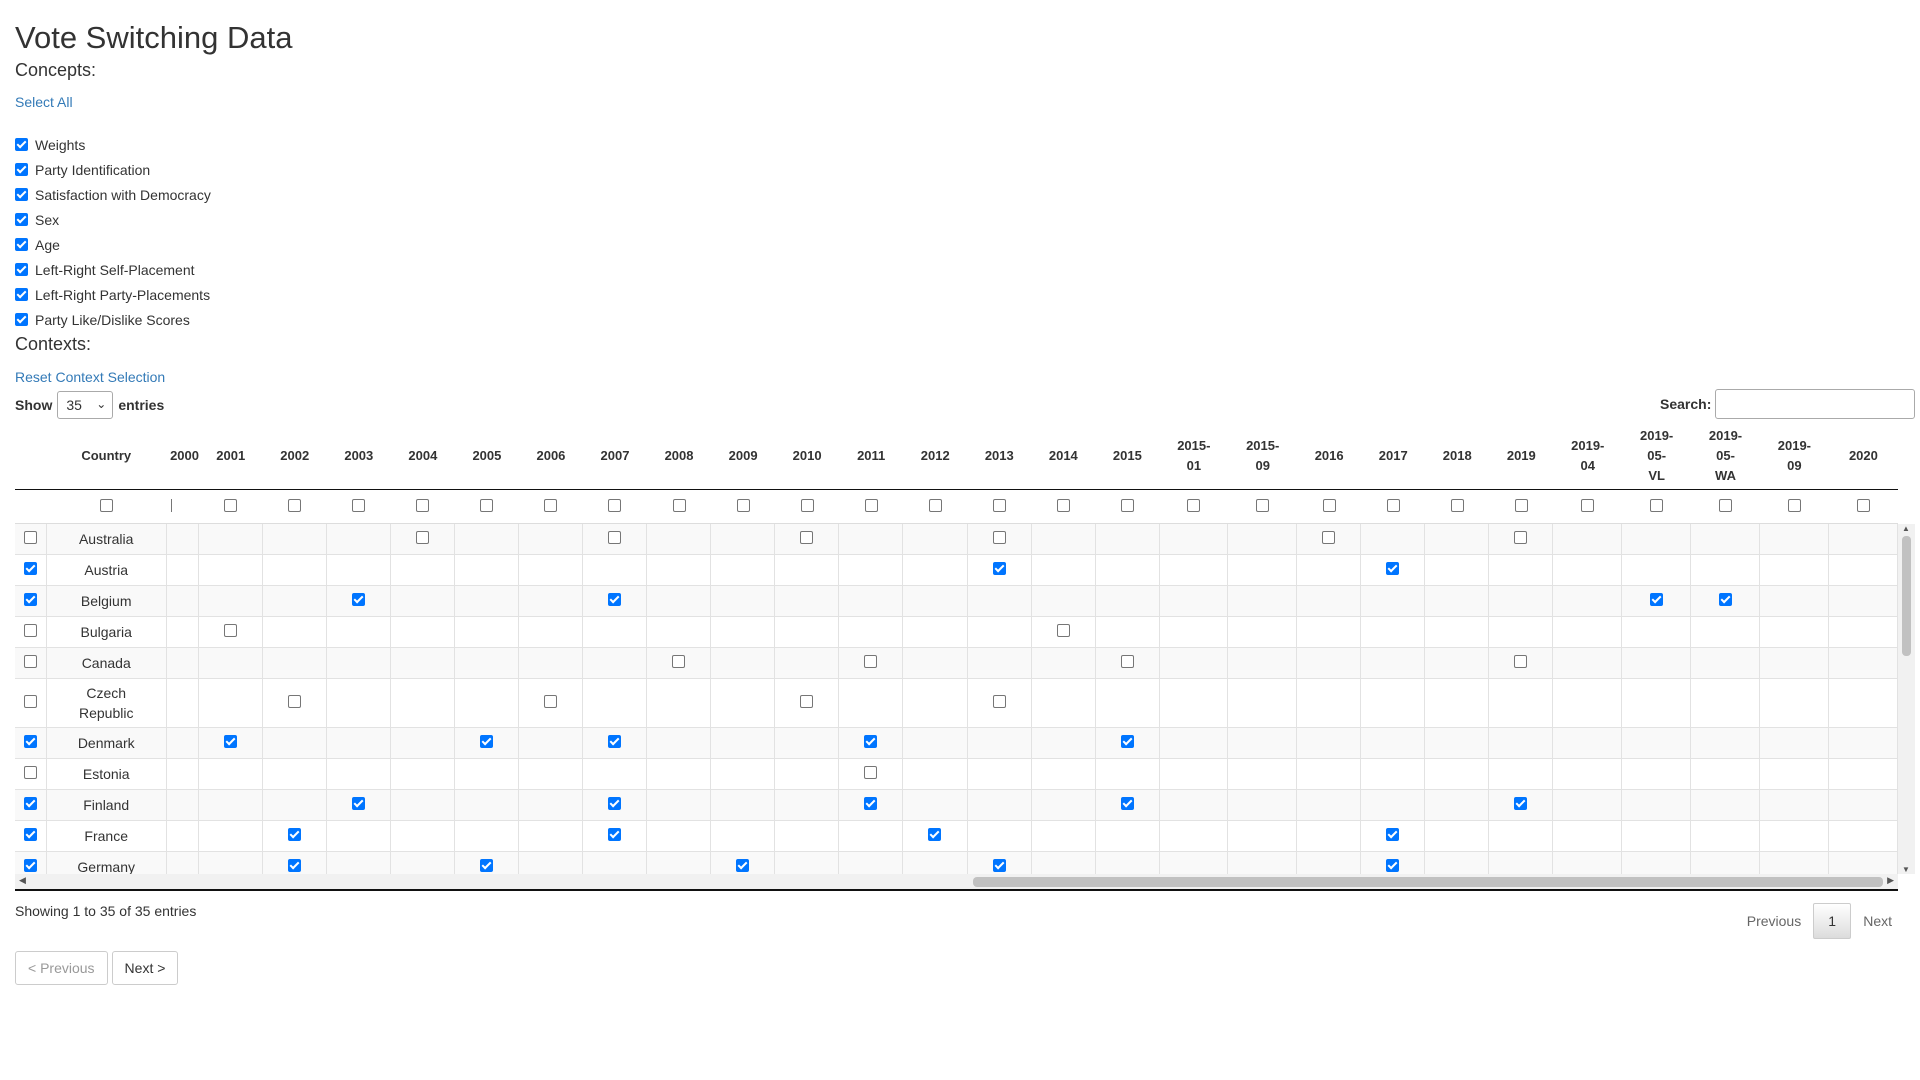 This screenshot has width=1920, height=1080. Describe the element at coordinates (358, 456) in the screenshot. I see `year-column-header: 2003` at that location.